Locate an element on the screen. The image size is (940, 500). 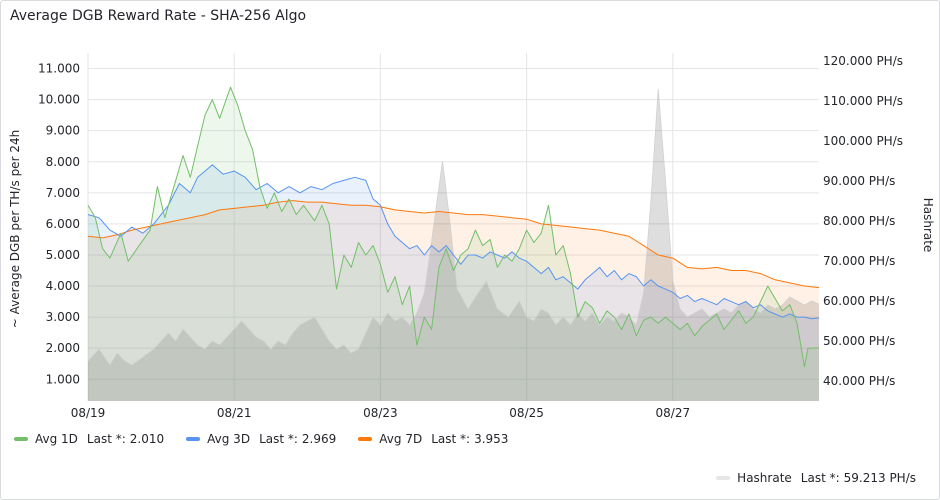
y-left-tick-label: 3.000 is located at coordinates (63, 317).